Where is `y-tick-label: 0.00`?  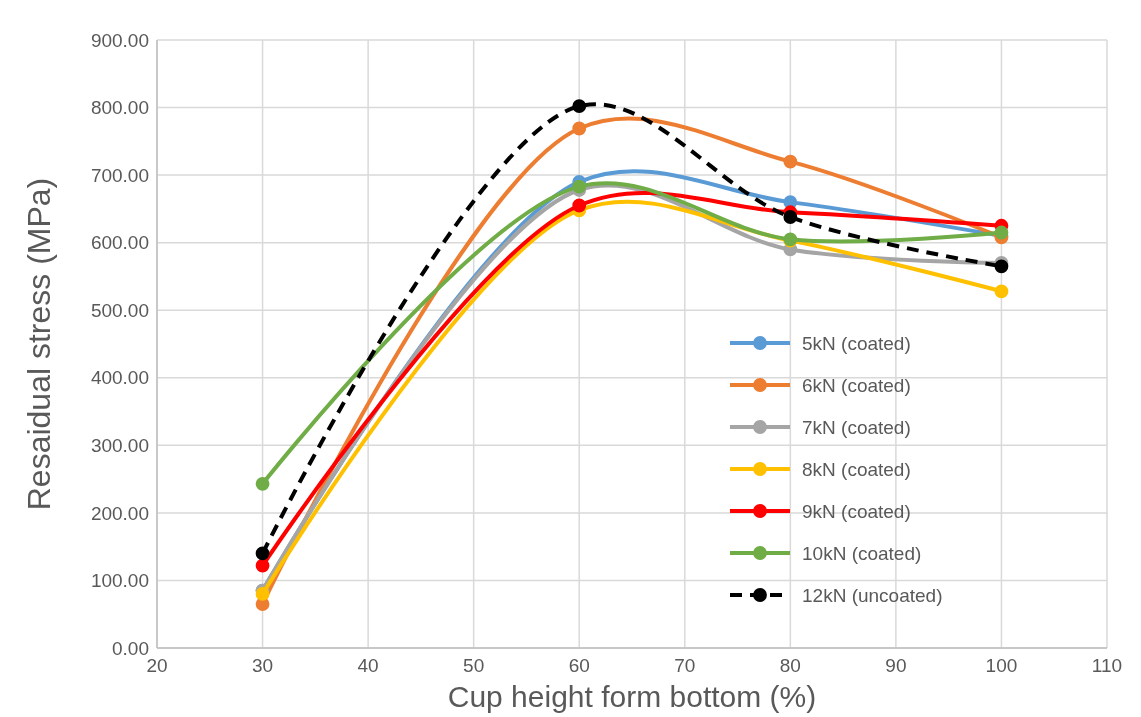 y-tick-label: 0.00 is located at coordinates (130, 648).